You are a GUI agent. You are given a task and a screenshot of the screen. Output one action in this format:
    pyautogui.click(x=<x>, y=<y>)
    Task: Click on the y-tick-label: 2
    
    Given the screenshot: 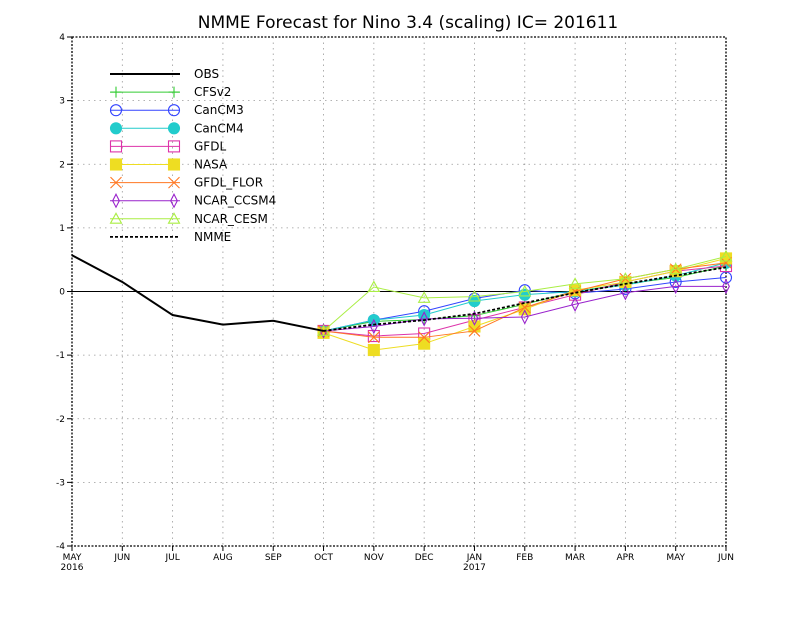 What is the action you would take?
    pyautogui.click(x=62, y=165)
    